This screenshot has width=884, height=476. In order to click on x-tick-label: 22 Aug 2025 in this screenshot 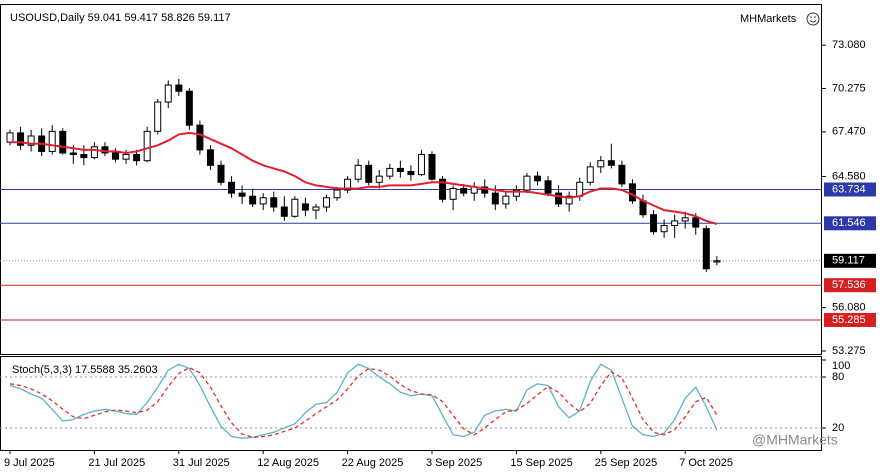, I will do `click(373, 463)`.